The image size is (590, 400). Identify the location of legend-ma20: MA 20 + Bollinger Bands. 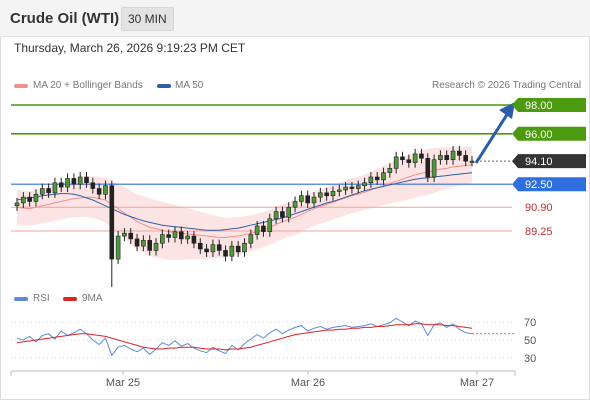
(88, 85).